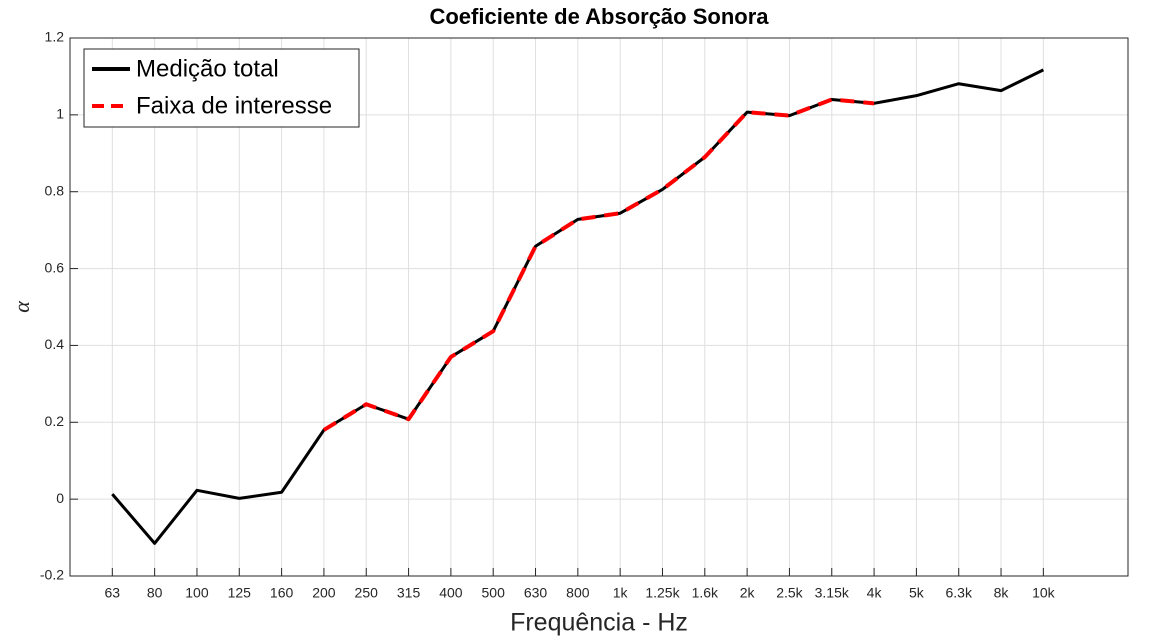 The height and width of the screenshot is (641, 1167). What do you see at coordinates (917, 593) in the screenshot?
I see `x-tick-label: 5k` at bounding box center [917, 593].